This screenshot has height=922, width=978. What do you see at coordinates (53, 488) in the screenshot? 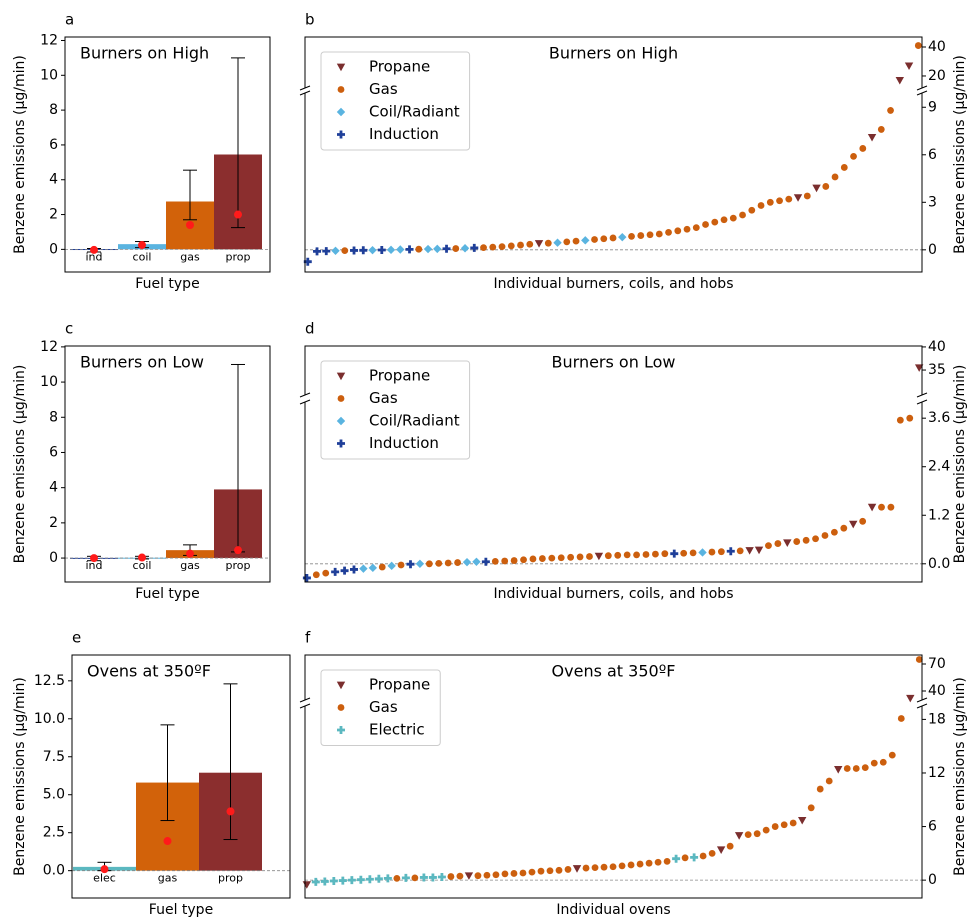
I see `y-tick-label: 4` at bounding box center [53, 488].